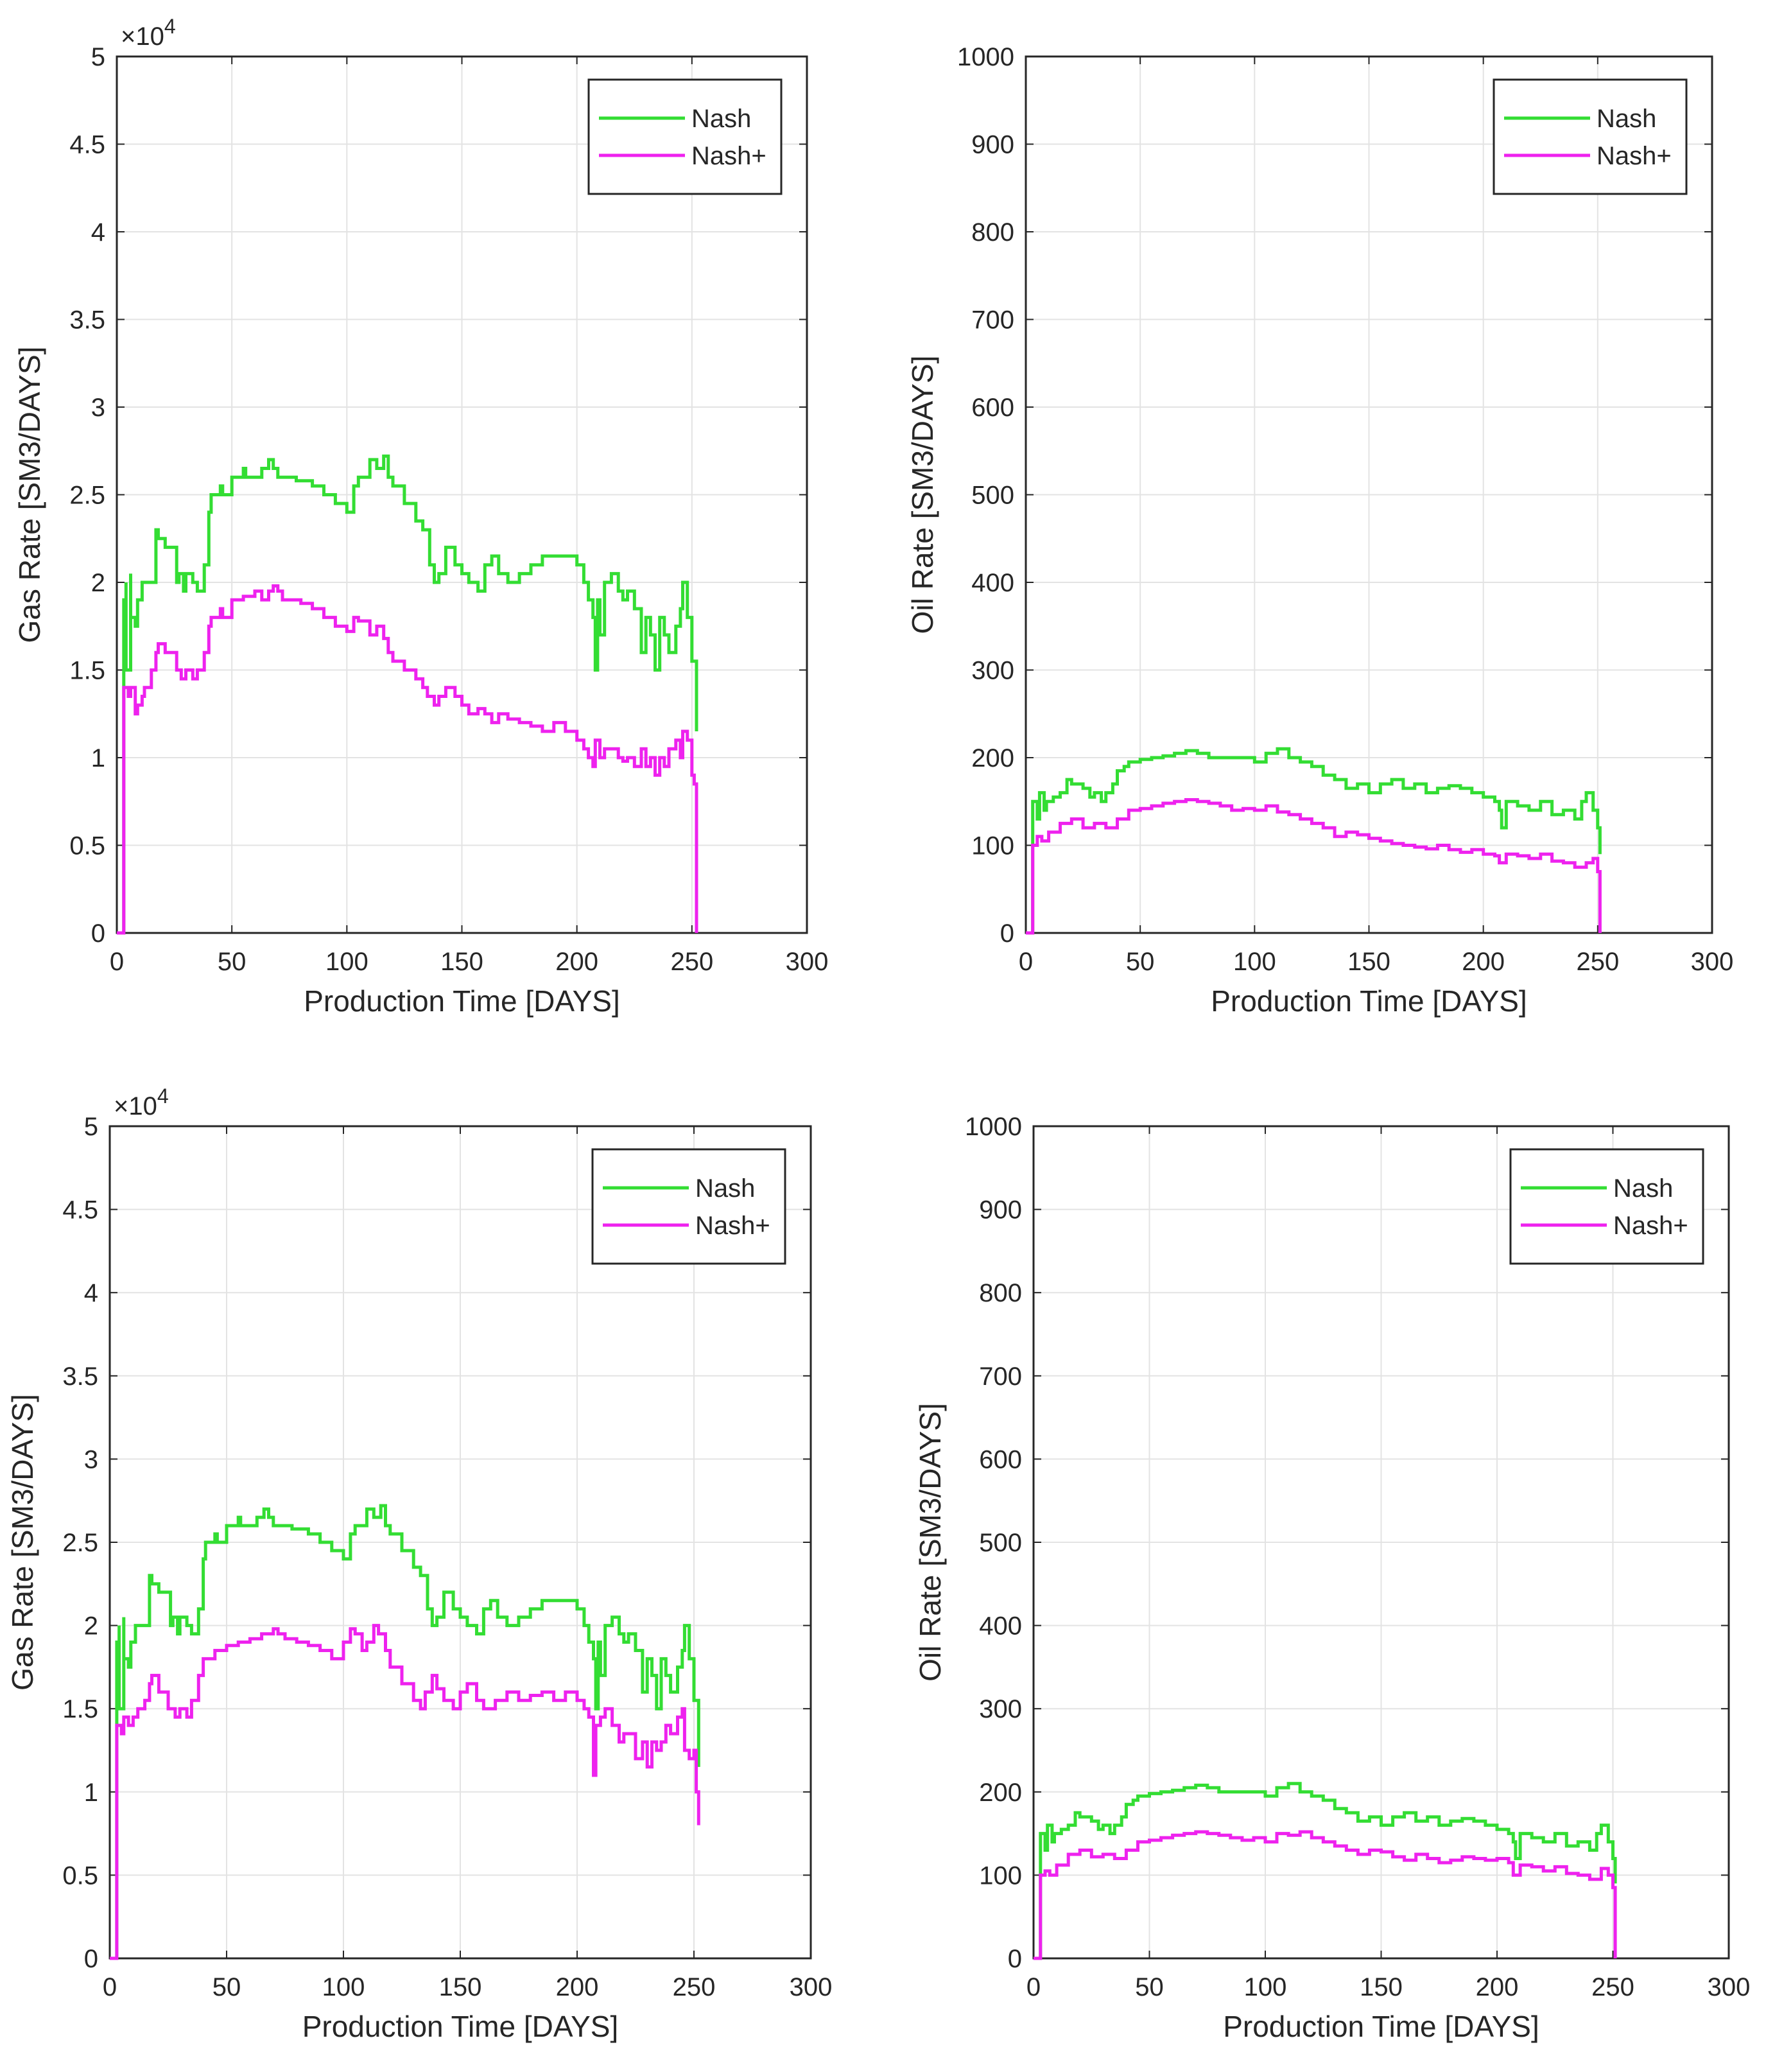 The image size is (1766, 2072). Describe the element at coordinates (80, 1876) in the screenshot. I see `y-tick-label: 0.5` at that location.